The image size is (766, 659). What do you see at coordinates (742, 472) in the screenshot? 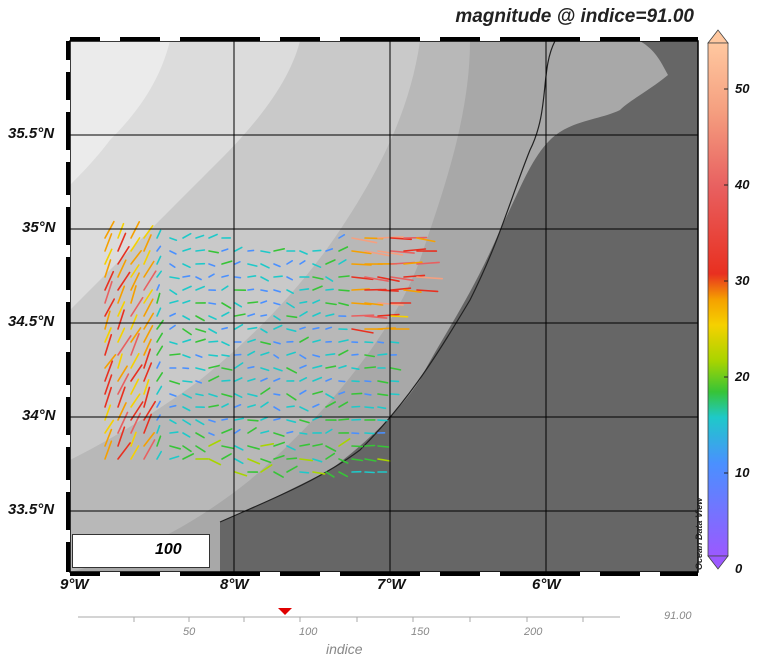
I see `colorbar-tick: 10` at bounding box center [742, 472].